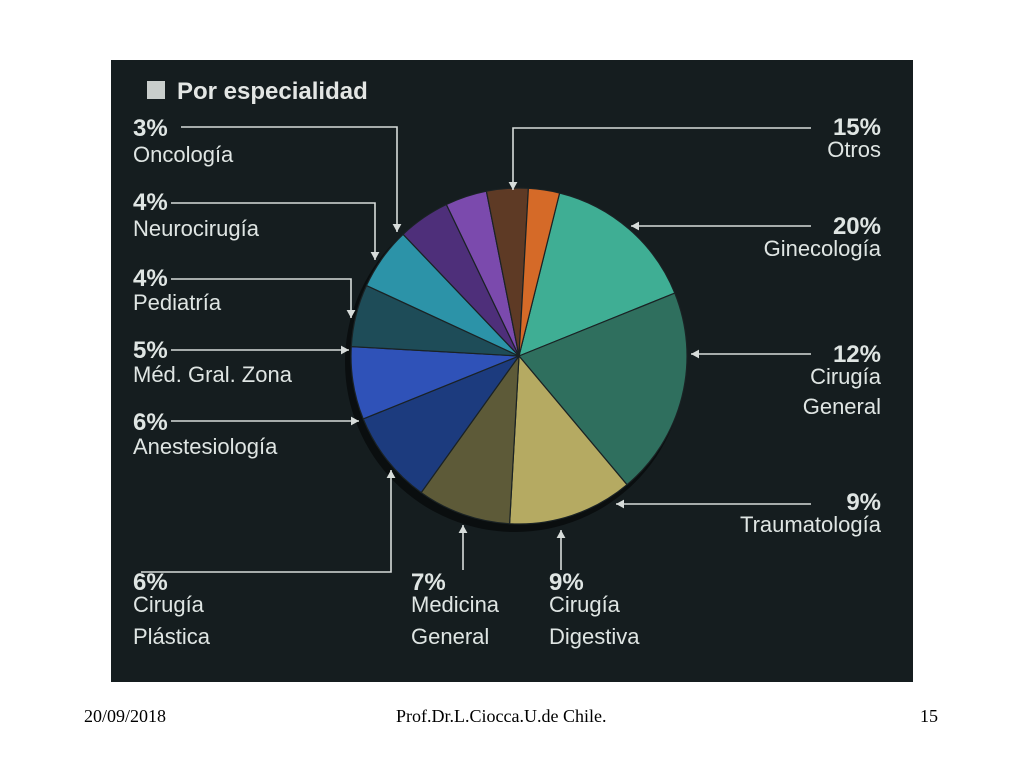 The image size is (1024, 768). I want to click on slice-label-cirugia-plastica: Cirugía, so click(169, 604).